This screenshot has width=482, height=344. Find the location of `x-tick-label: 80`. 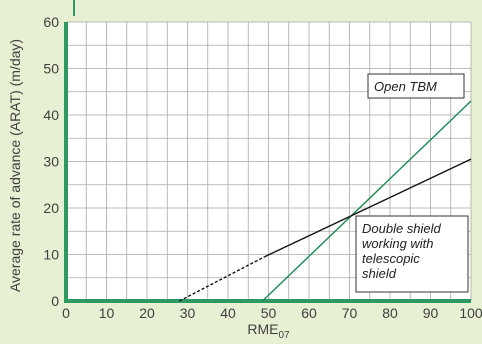

x-tick-label: 80 is located at coordinates (390, 313).